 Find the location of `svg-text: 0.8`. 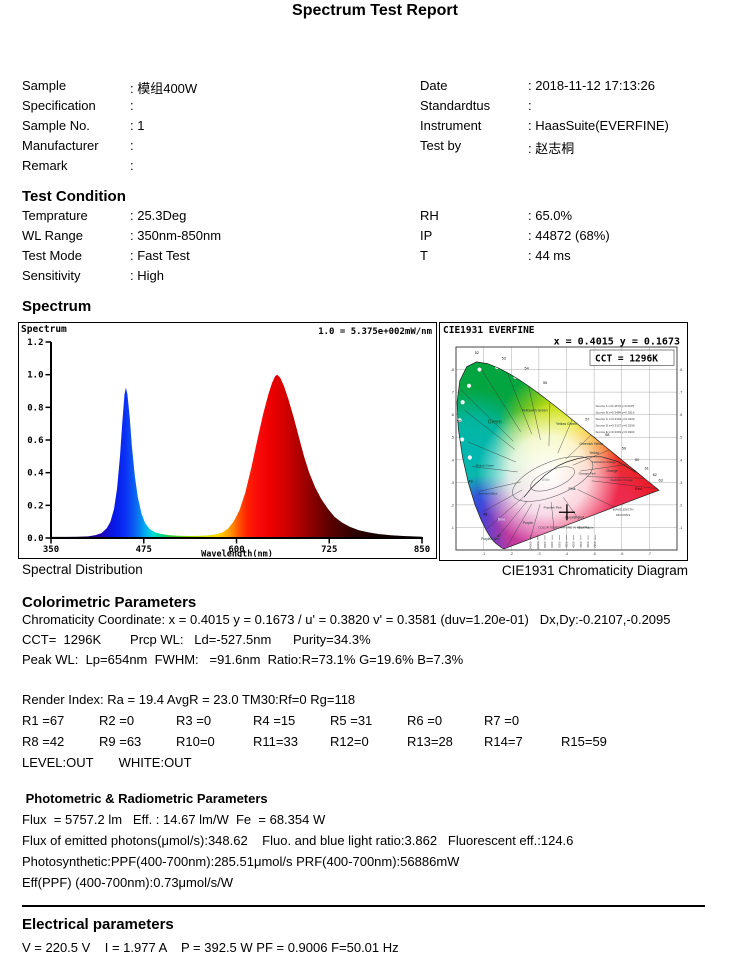

svg-text: 0.8 is located at coordinates (35, 408).